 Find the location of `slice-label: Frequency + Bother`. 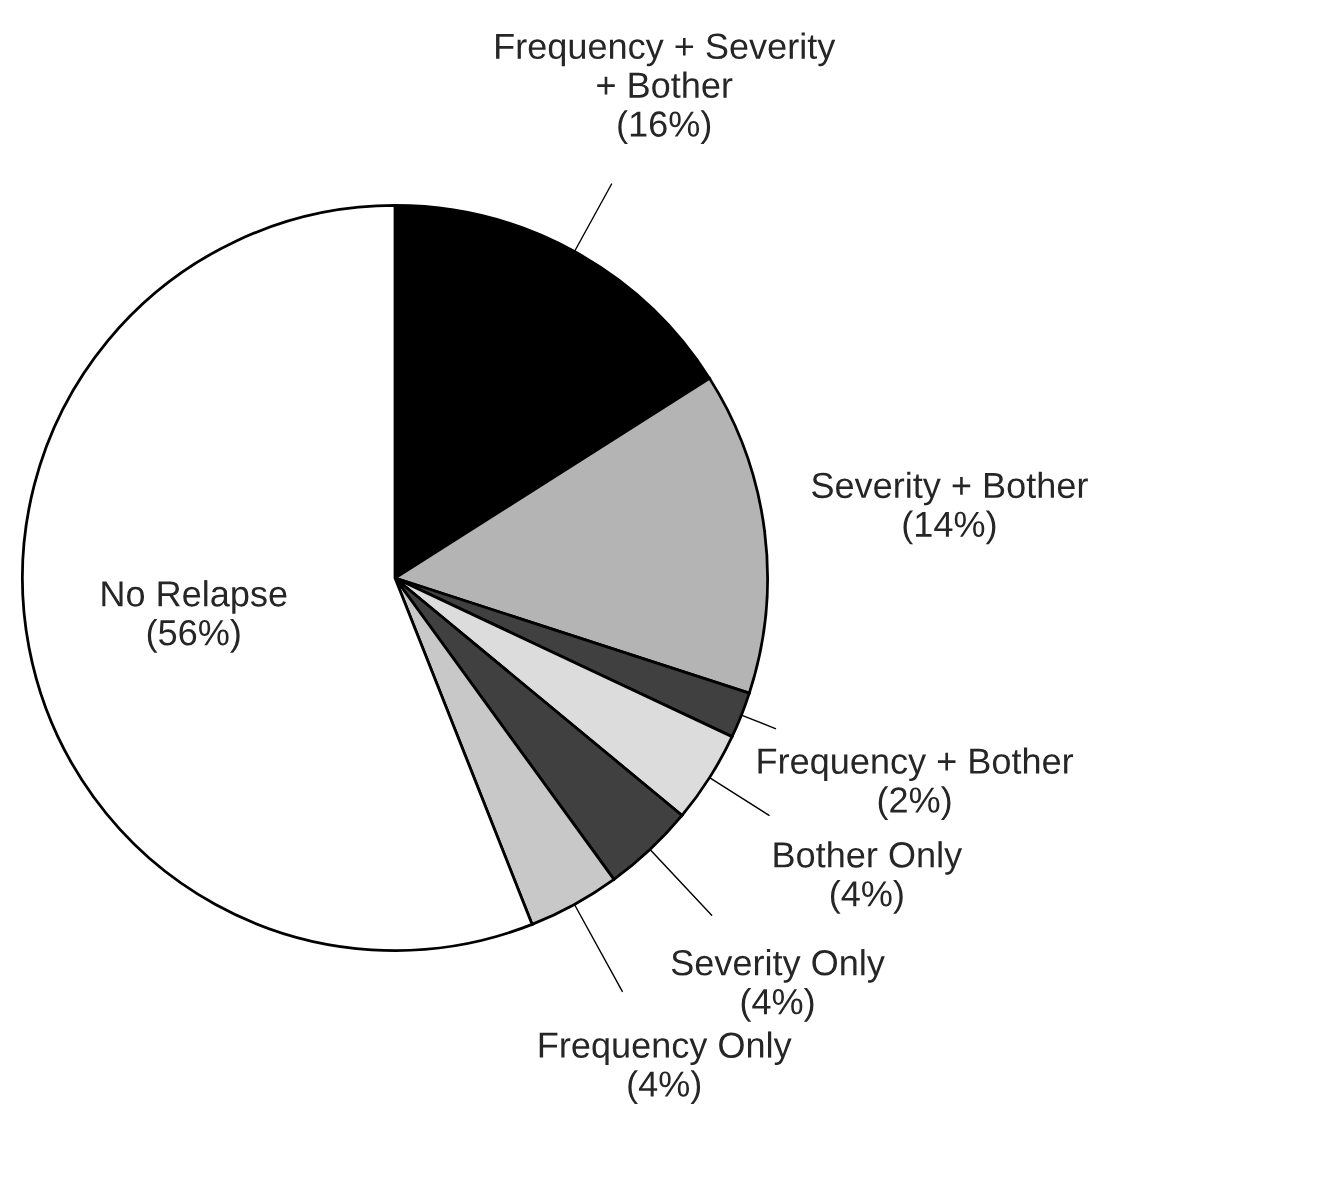

slice-label: Frequency + Bother is located at coordinates (916, 764).